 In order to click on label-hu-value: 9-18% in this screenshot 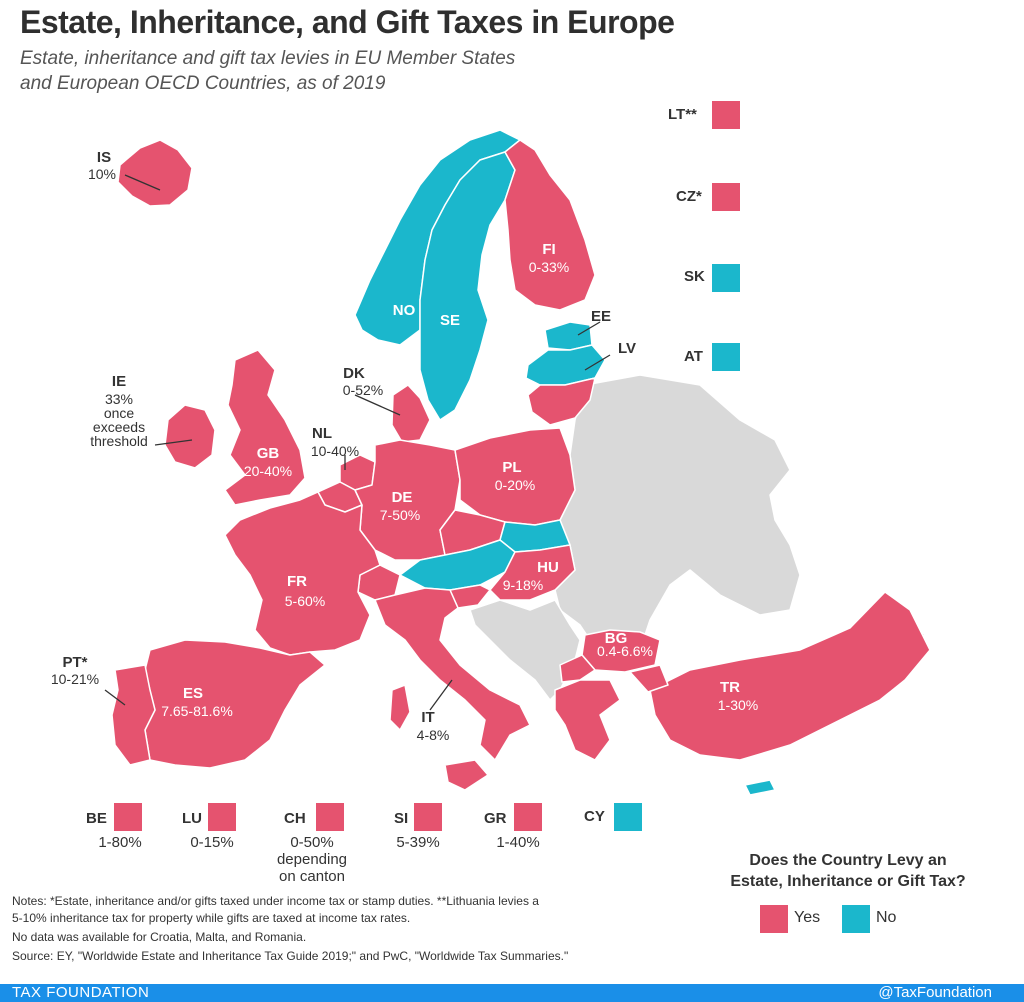, I will do `click(523, 585)`.